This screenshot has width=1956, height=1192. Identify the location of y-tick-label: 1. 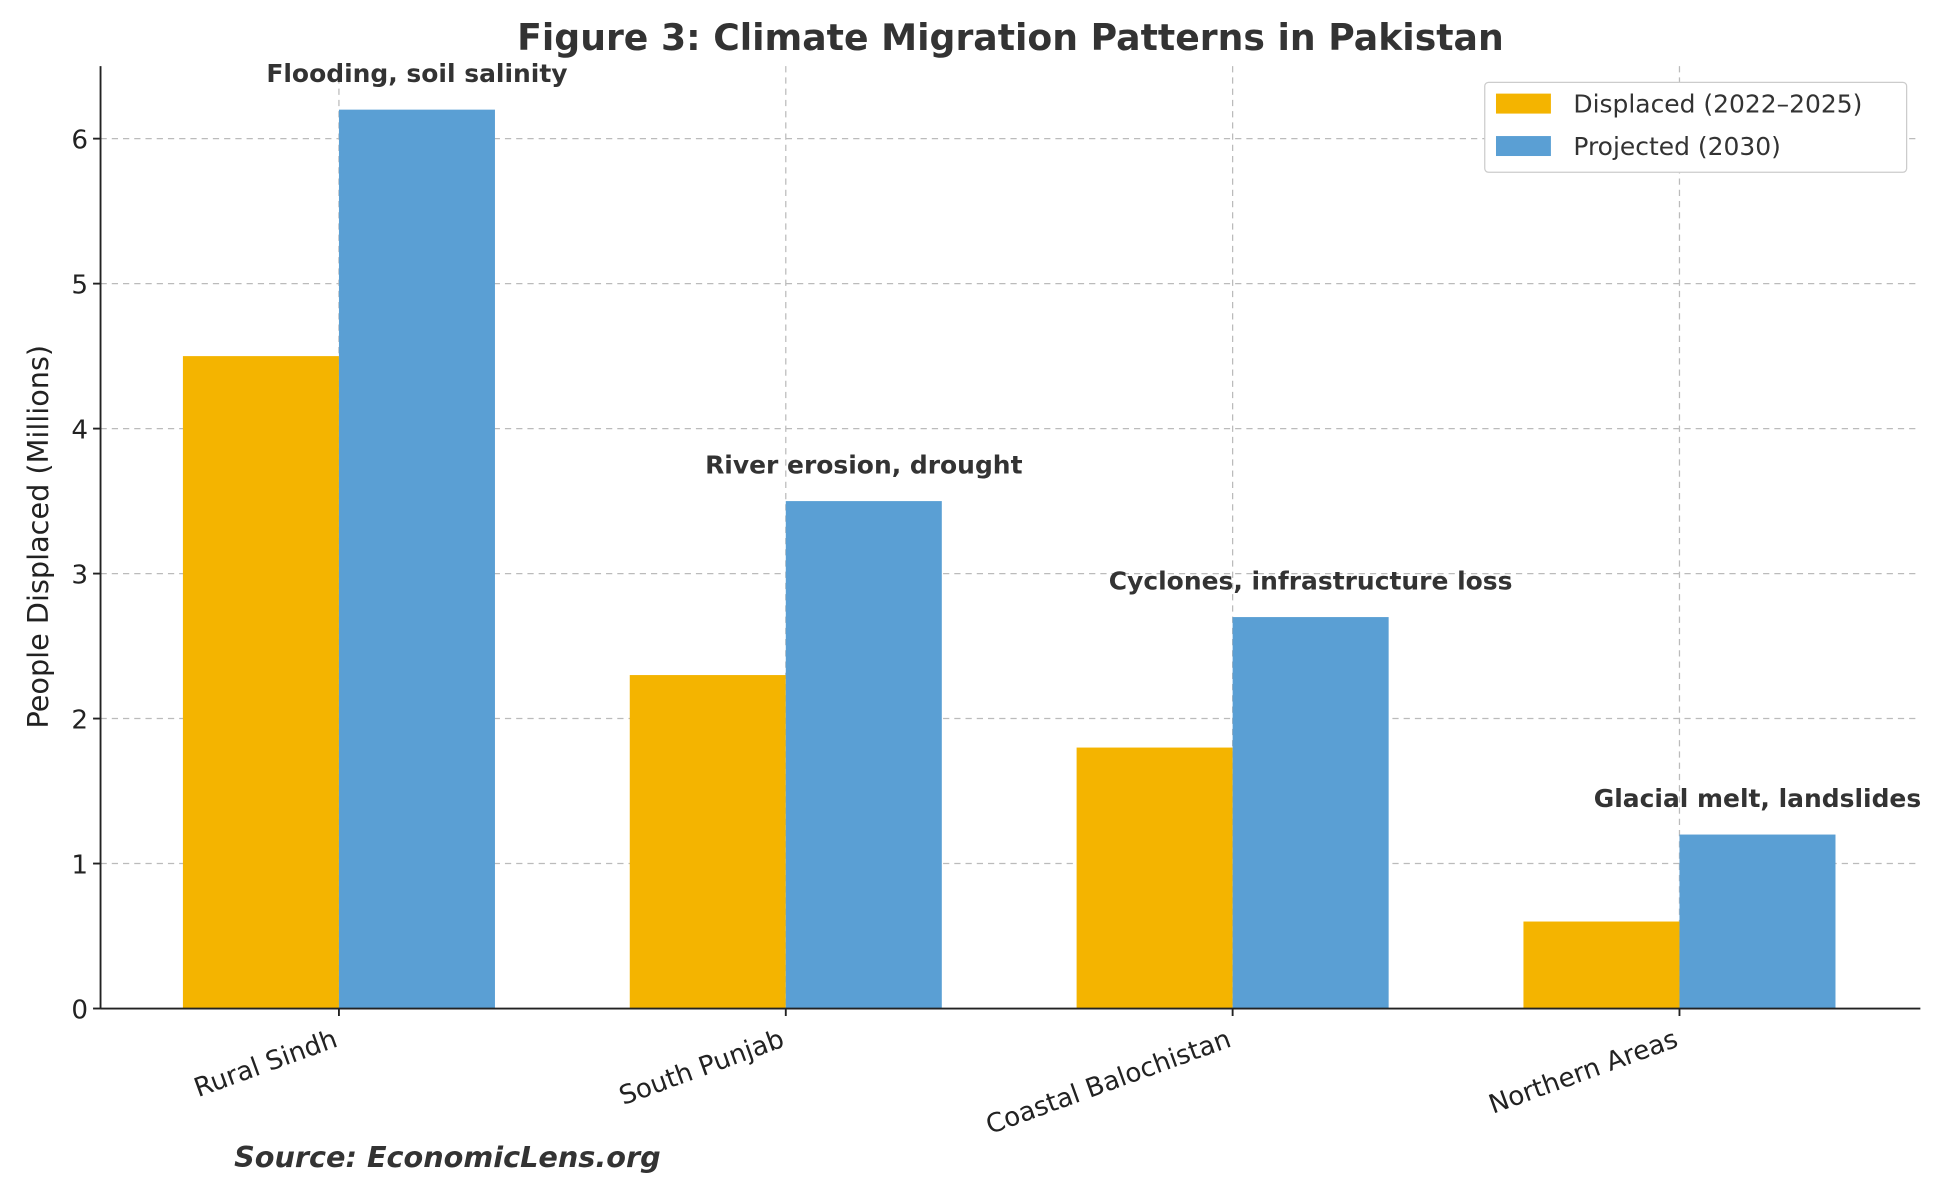
(79, 866).